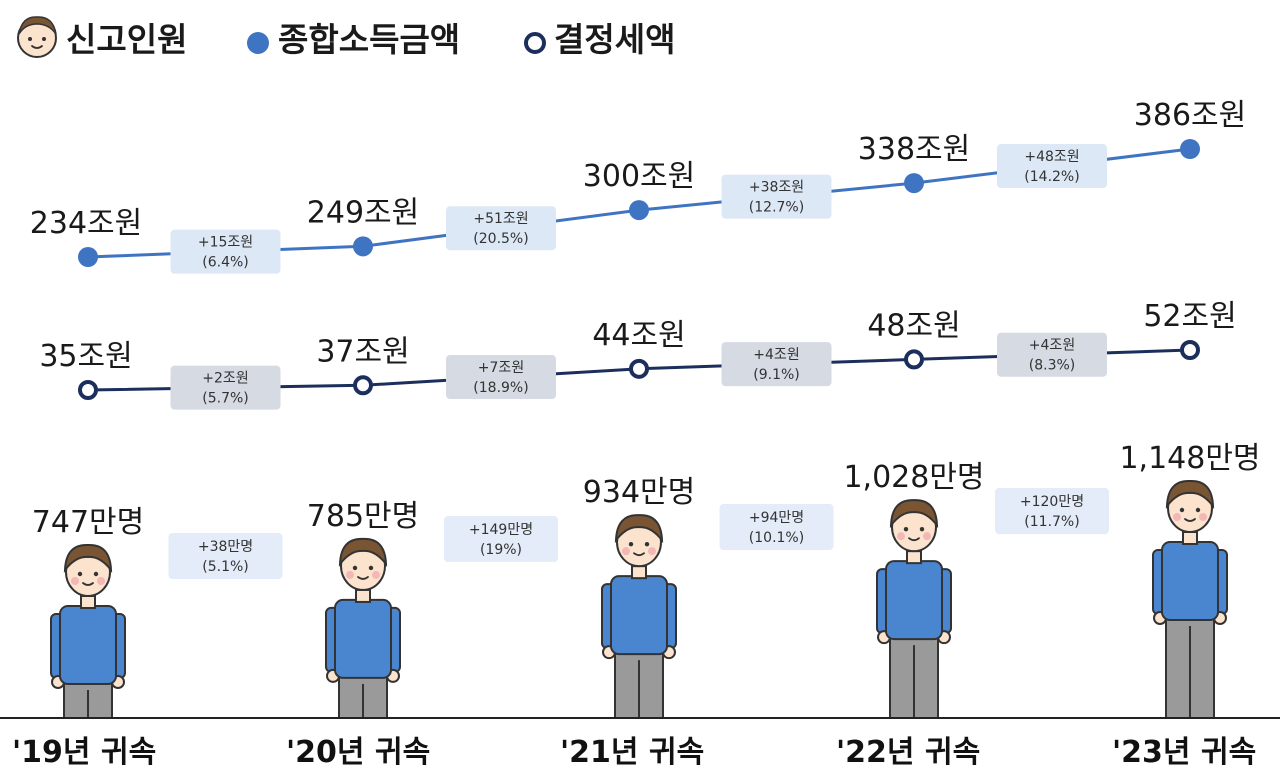 This screenshot has width=1280, height=783. Describe the element at coordinates (501, 530) in the screenshot. I see `people-change-amount: +149만명` at that location.